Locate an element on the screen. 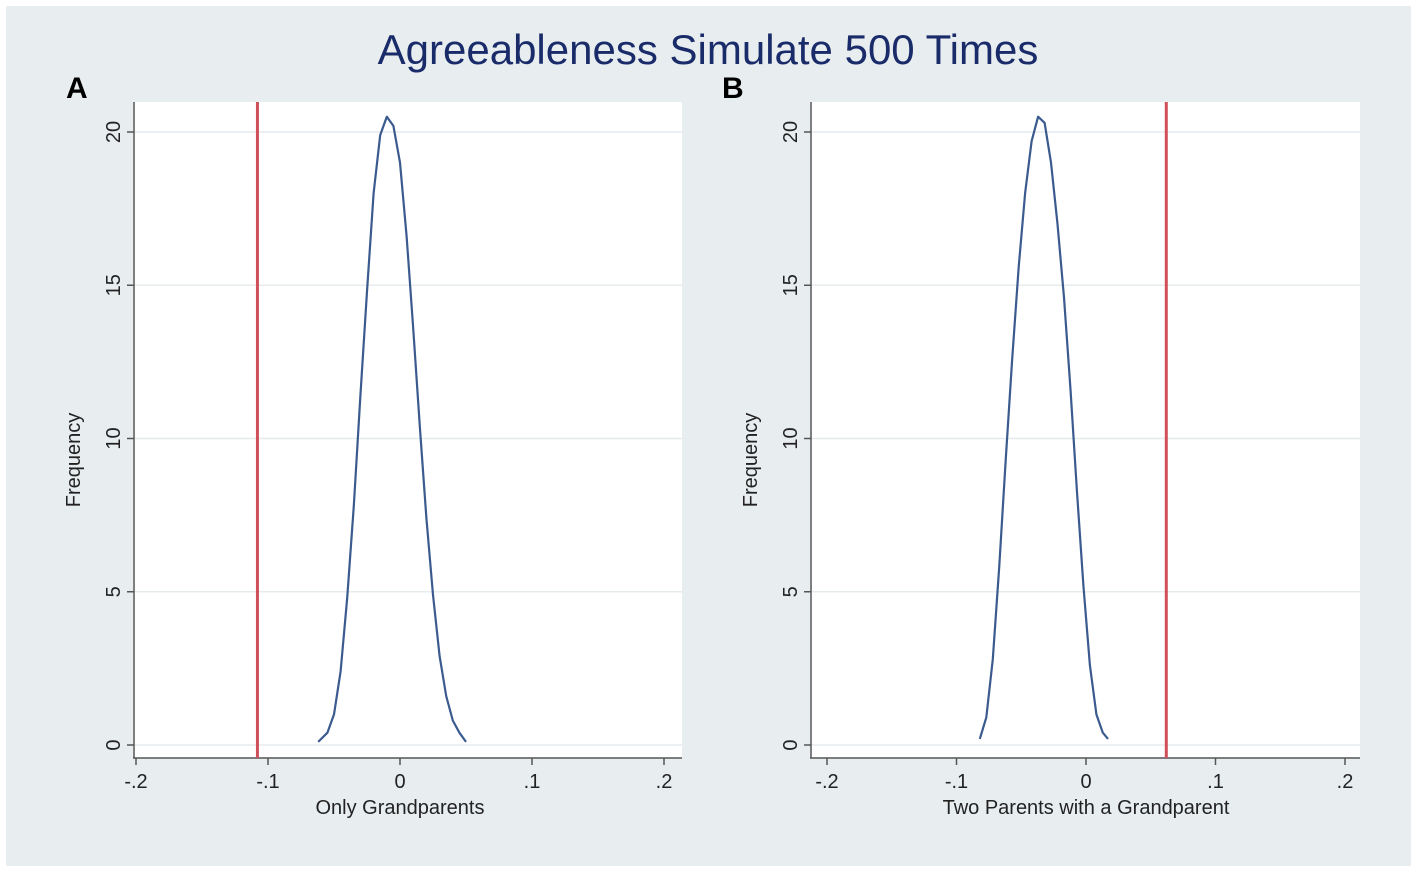 The height and width of the screenshot is (872, 1417). x-axis-label: Only Grandparents is located at coordinates (400, 808).